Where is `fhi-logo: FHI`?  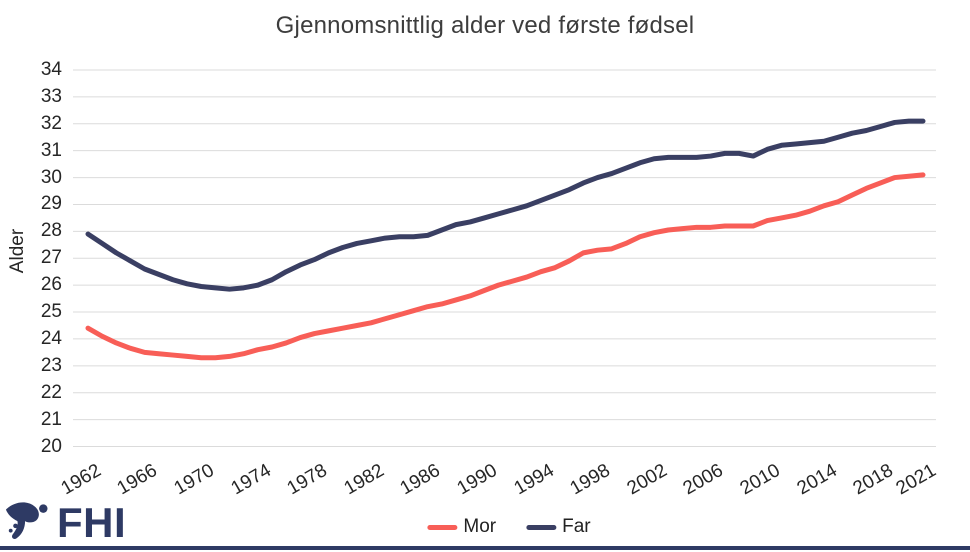 fhi-logo: FHI is located at coordinates (65, 523).